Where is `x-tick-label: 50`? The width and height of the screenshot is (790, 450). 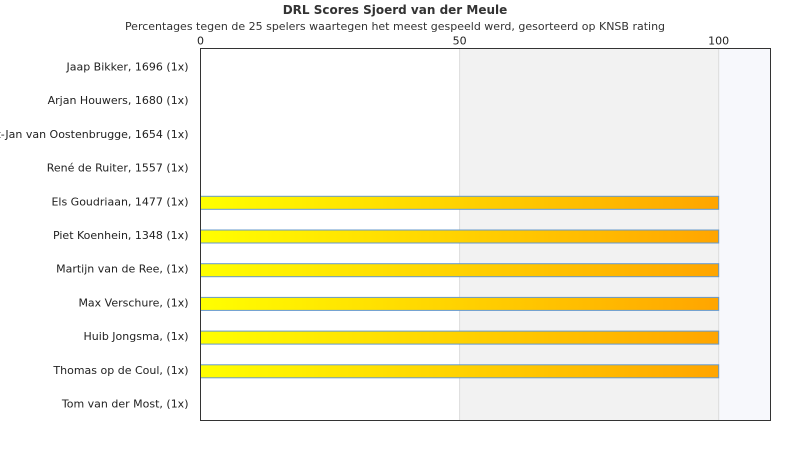
x-tick-label: 50 is located at coordinates (460, 41).